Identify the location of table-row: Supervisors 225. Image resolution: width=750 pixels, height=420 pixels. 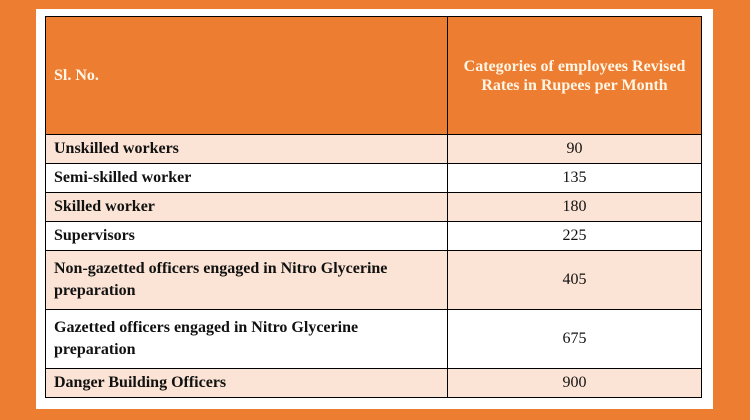
(373, 236).